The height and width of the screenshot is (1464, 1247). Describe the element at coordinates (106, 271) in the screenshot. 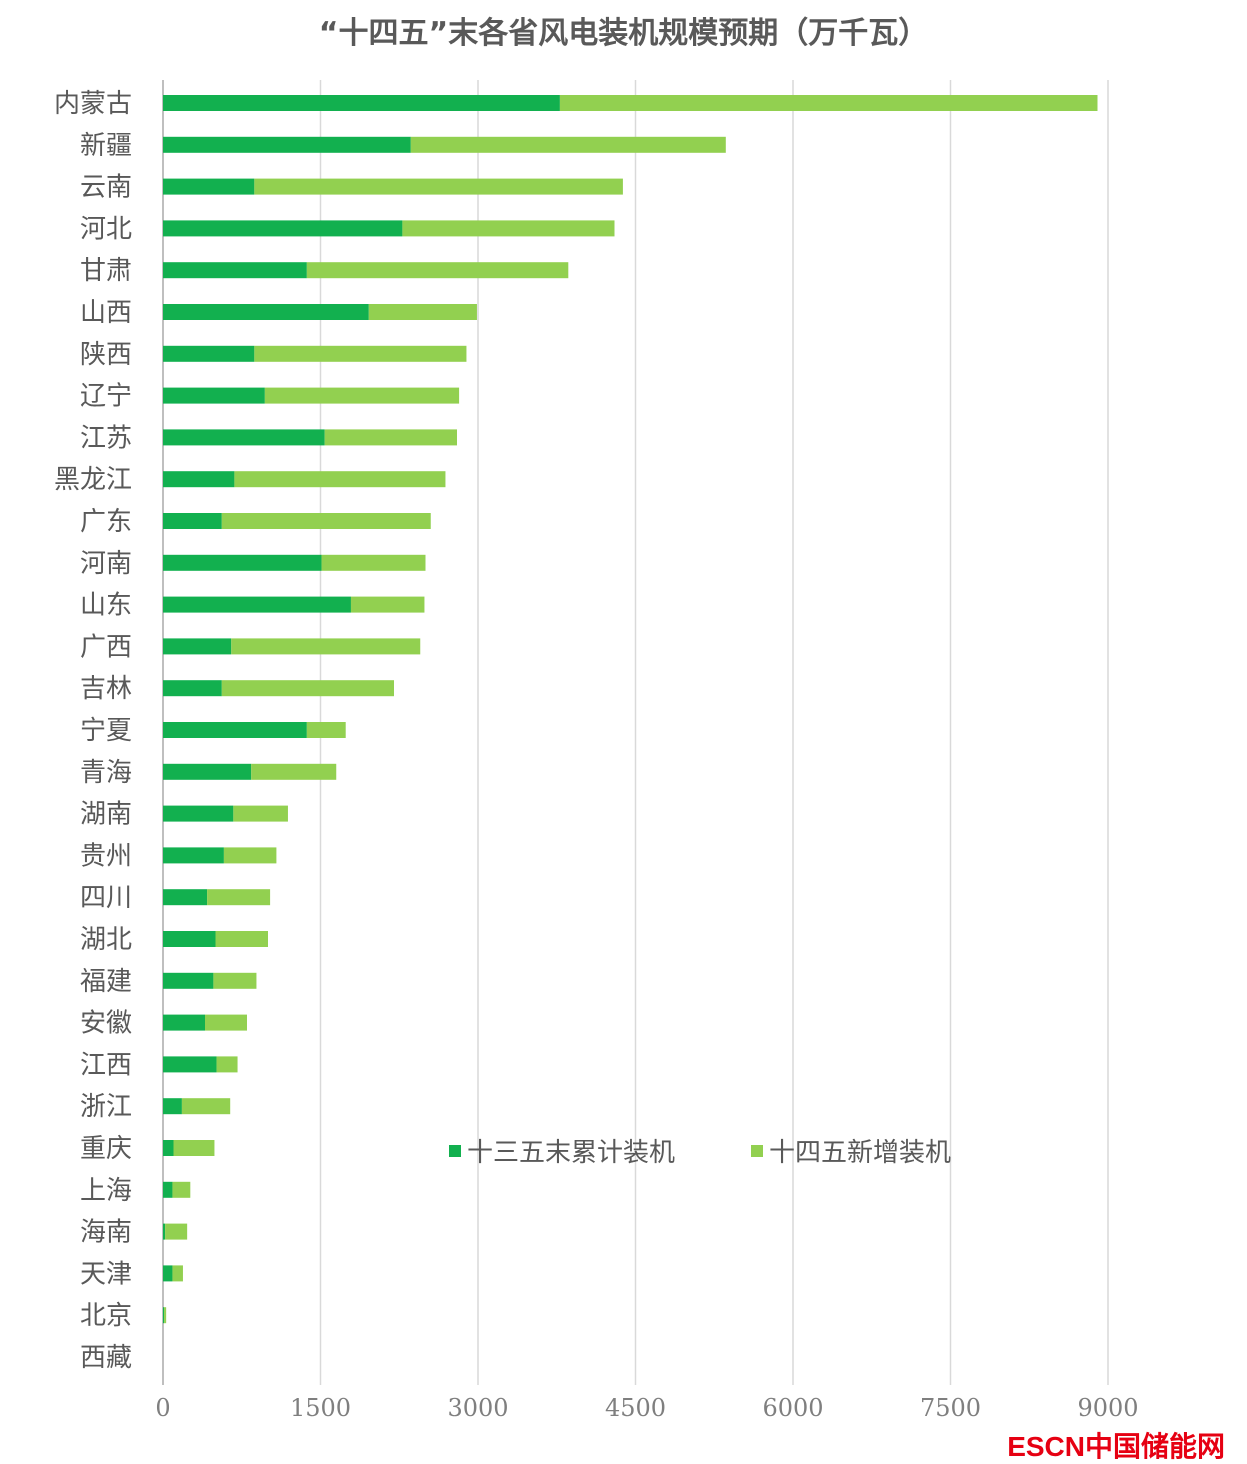

I see `category-label: 甘肃` at that location.